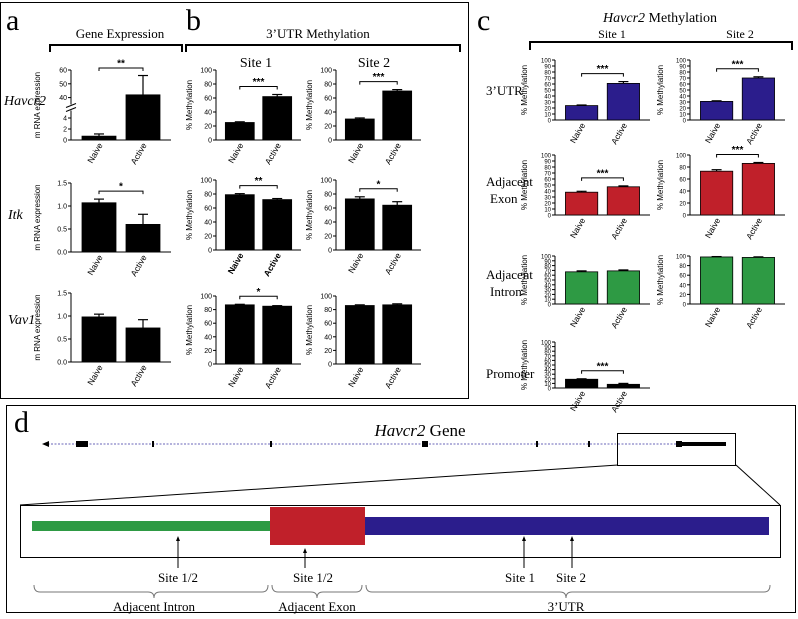  I want to click on y-axis-label: m RNA expression, so click(37, 105).